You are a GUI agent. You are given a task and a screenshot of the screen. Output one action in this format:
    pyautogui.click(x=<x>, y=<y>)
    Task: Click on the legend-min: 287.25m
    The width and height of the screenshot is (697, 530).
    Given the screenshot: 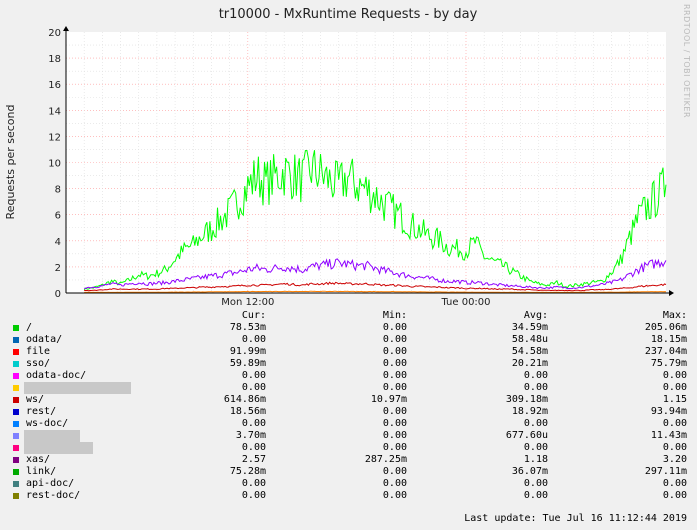 What is the action you would take?
    pyautogui.click(x=385, y=459)
    